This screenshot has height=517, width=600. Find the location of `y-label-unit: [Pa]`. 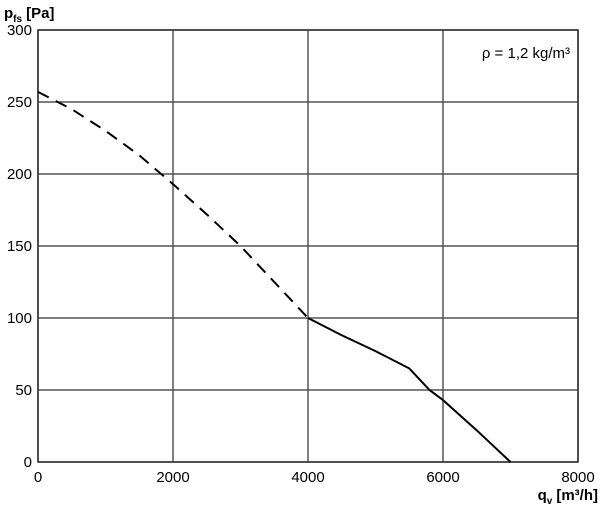

y-label-unit: [Pa] is located at coordinates (40, 13).